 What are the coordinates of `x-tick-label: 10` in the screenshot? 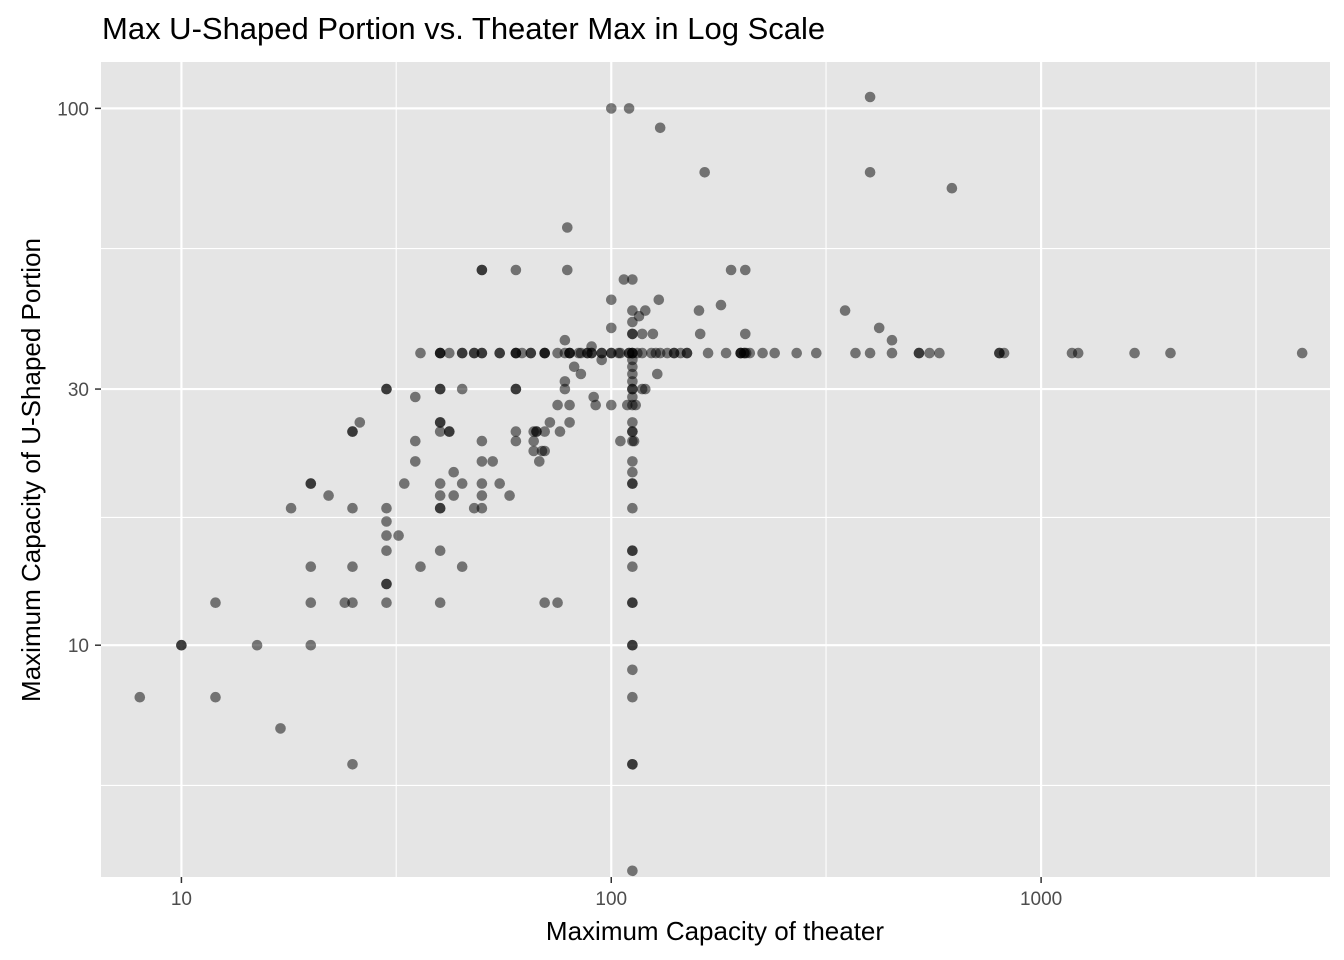 It's located at (181, 899).